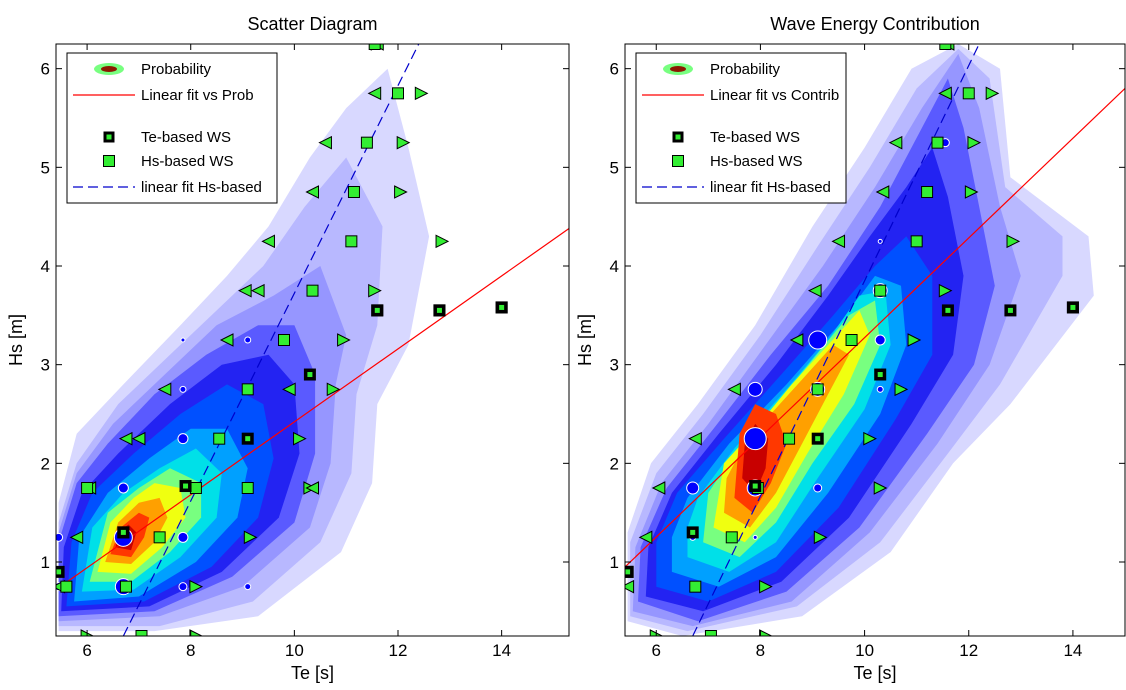 The image size is (1126, 690). Describe the element at coordinates (874, 24) in the screenshot. I see `chart-title: Wave Energy Contribution` at that location.